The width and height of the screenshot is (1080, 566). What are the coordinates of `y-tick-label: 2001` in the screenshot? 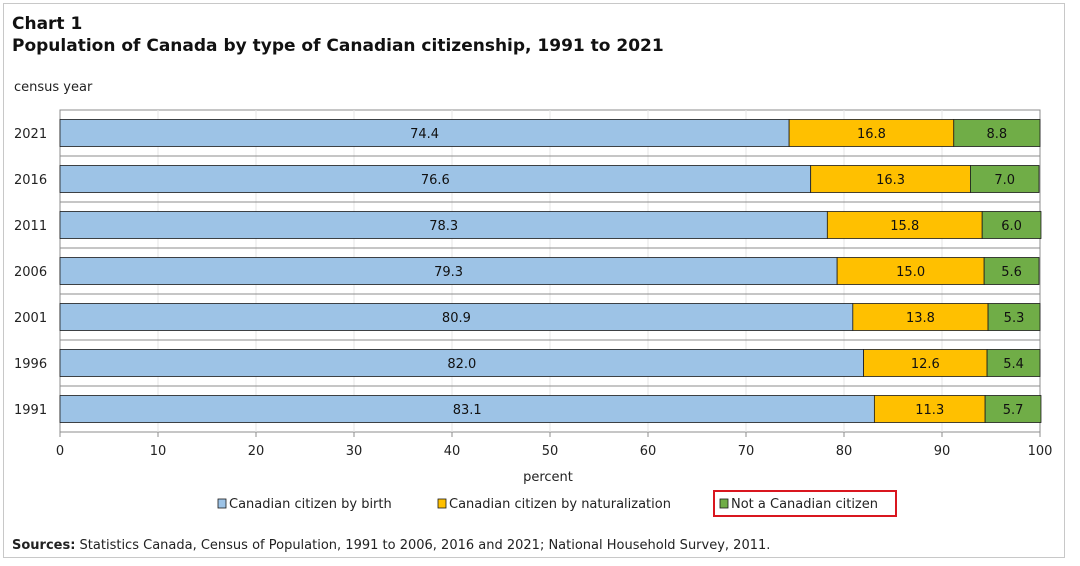 It's located at (30, 318).